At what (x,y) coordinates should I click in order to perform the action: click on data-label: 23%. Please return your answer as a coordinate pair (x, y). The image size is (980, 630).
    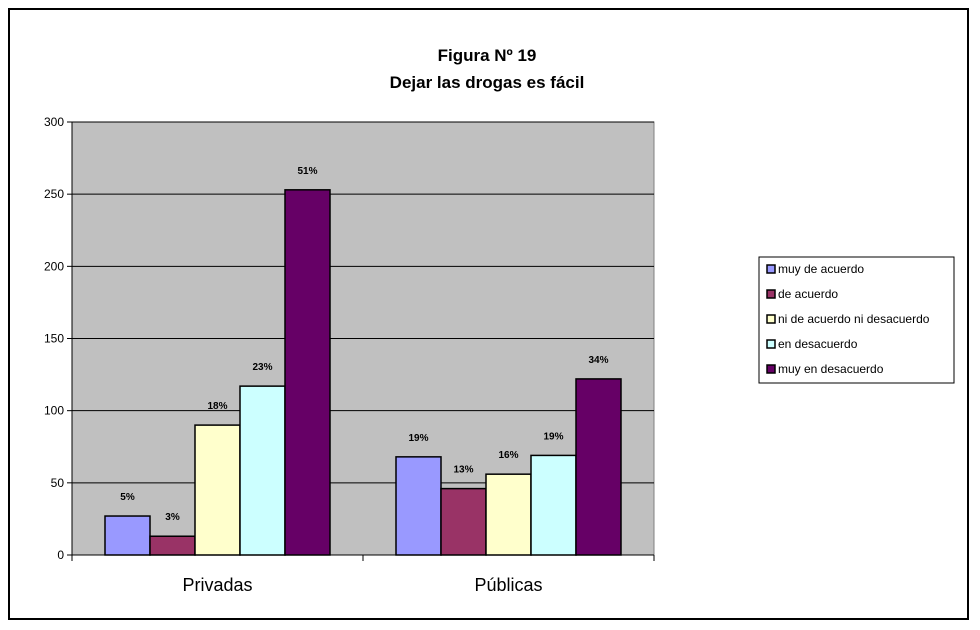
    Looking at the image, I should click on (262, 367).